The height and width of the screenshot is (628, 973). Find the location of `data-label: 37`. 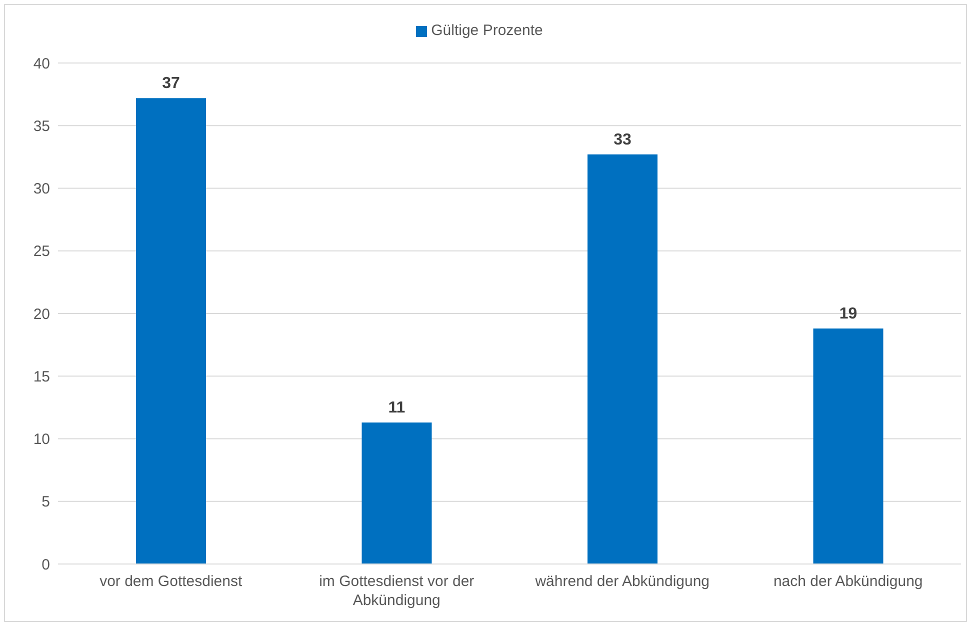

data-label: 37 is located at coordinates (171, 83).